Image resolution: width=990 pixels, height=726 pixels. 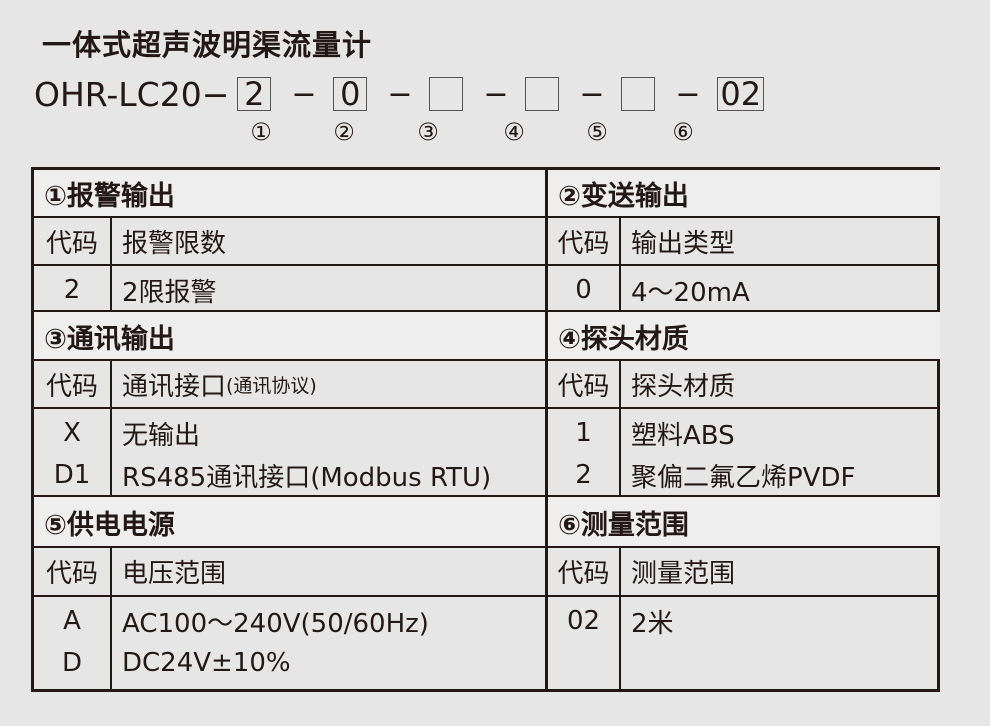 What do you see at coordinates (690, 292) in the screenshot?
I see `description-value: 4～20mA` at bounding box center [690, 292].